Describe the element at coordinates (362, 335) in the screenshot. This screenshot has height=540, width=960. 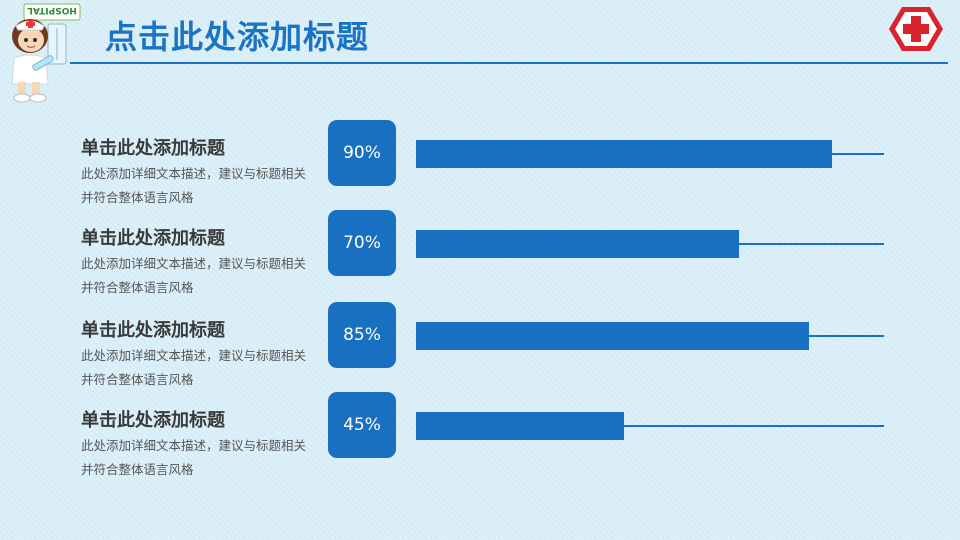
I see `percent-badge: 85%` at that location.